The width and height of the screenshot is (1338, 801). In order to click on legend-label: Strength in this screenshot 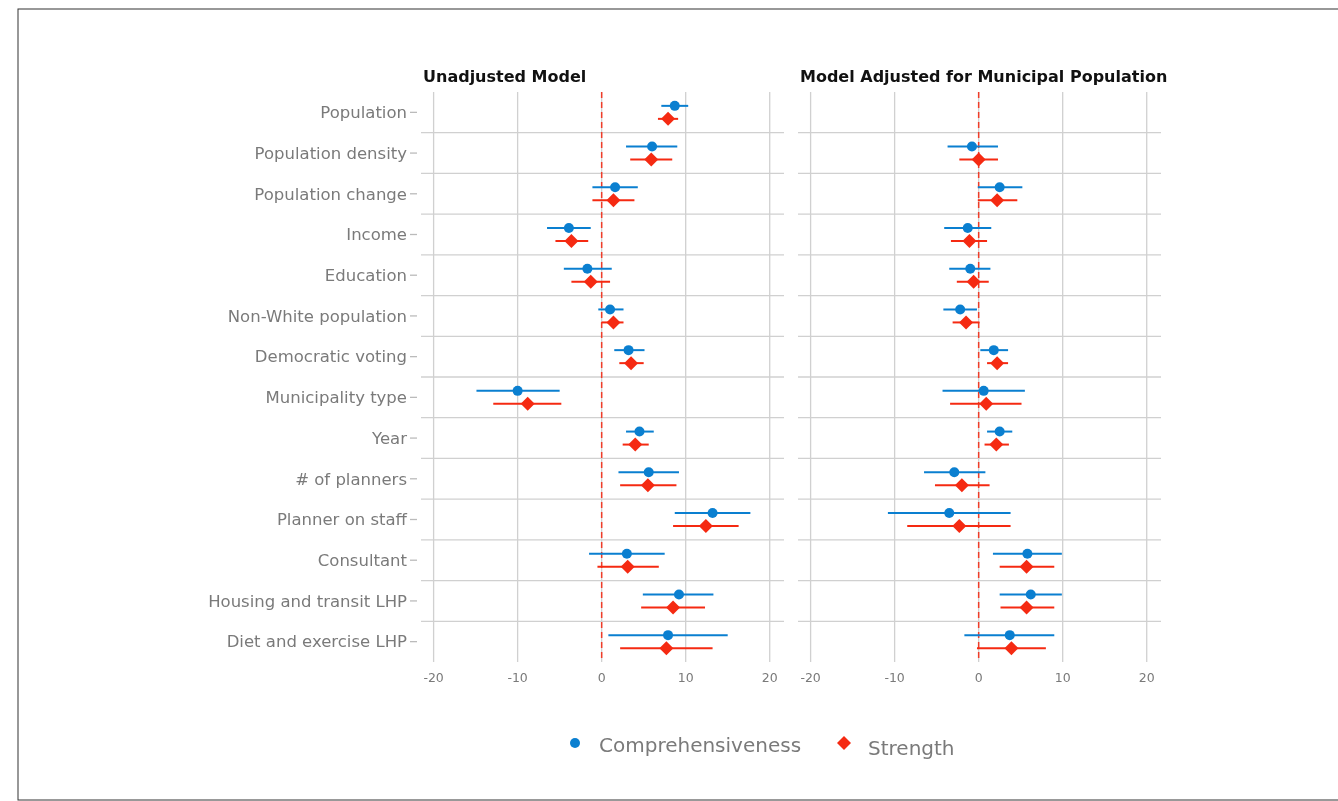, I will do `click(911, 748)`.